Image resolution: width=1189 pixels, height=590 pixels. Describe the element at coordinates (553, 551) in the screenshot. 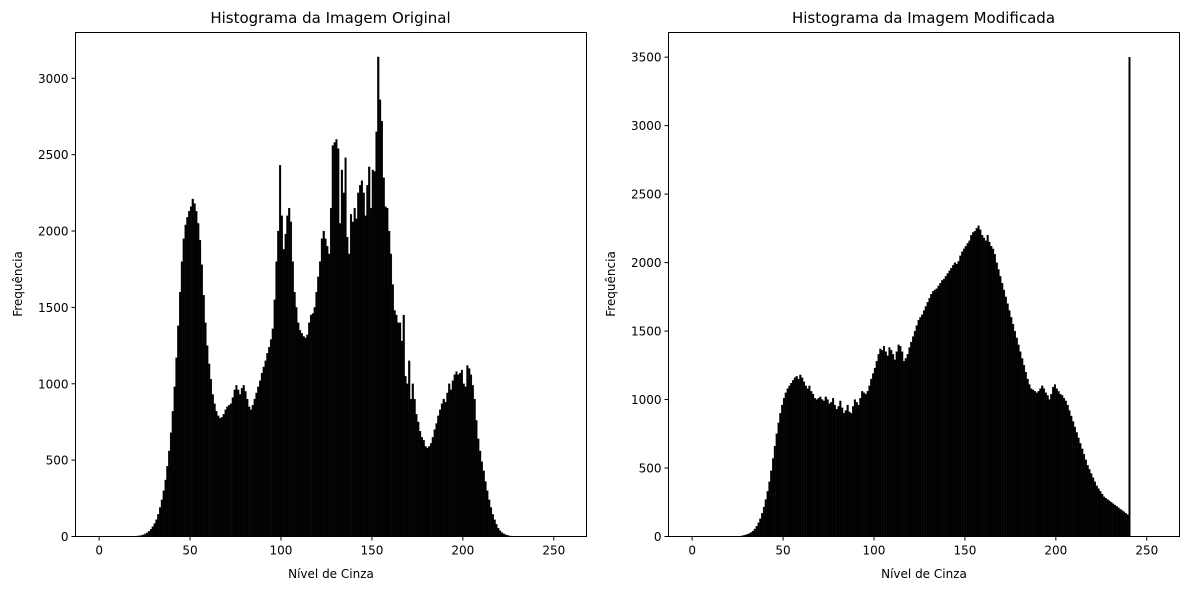

I see `x-tick-label: 250` at that location.